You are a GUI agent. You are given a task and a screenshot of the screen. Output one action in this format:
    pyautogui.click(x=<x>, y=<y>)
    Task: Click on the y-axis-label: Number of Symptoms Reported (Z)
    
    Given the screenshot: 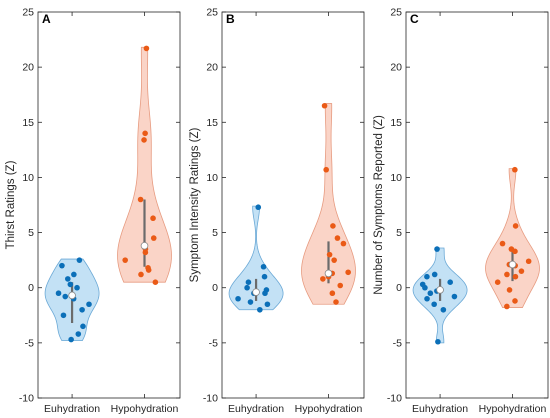 What is the action you would take?
    pyautogui.click(x=379, y=205)
    